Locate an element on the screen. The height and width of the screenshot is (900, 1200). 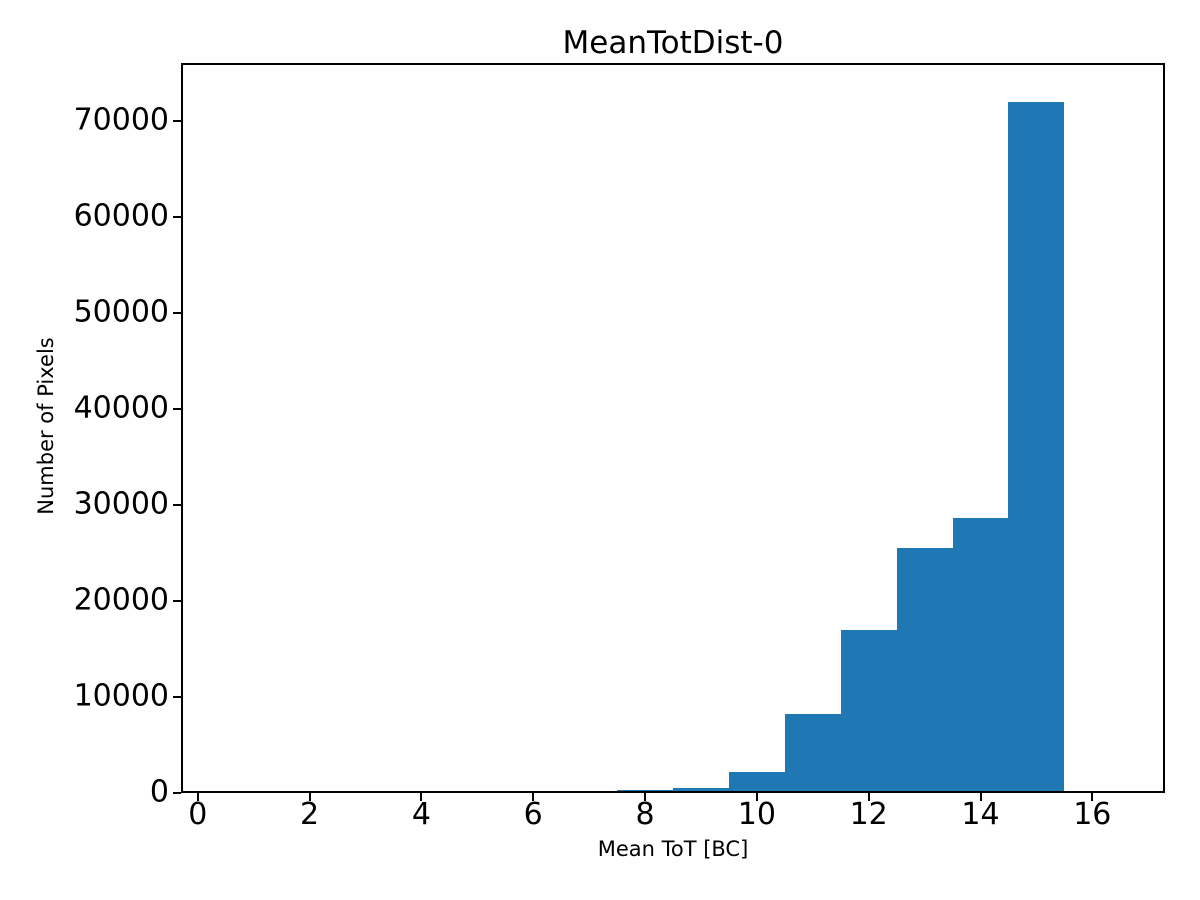
x-tick-label: 12 is located at coordinates (868, 814).